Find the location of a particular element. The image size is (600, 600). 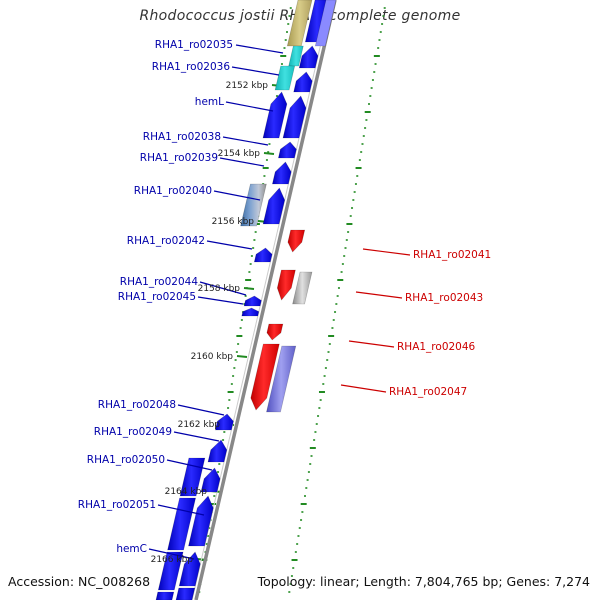

gene-label-plus: RHA1_ro02045 is located at coordinates (157, 297).